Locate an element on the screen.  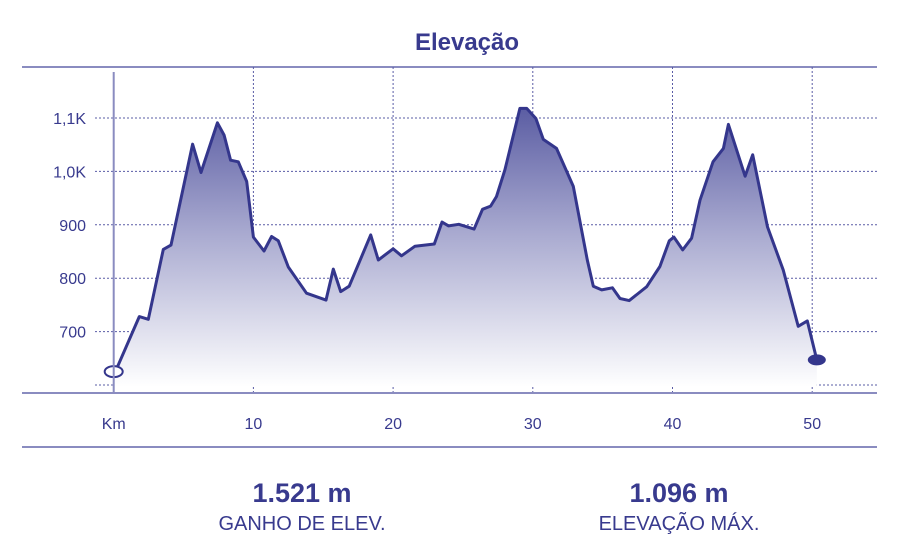
y-tick-labels: 700 800 900 1,0K 1,1K is located at coordinates (69, 226).